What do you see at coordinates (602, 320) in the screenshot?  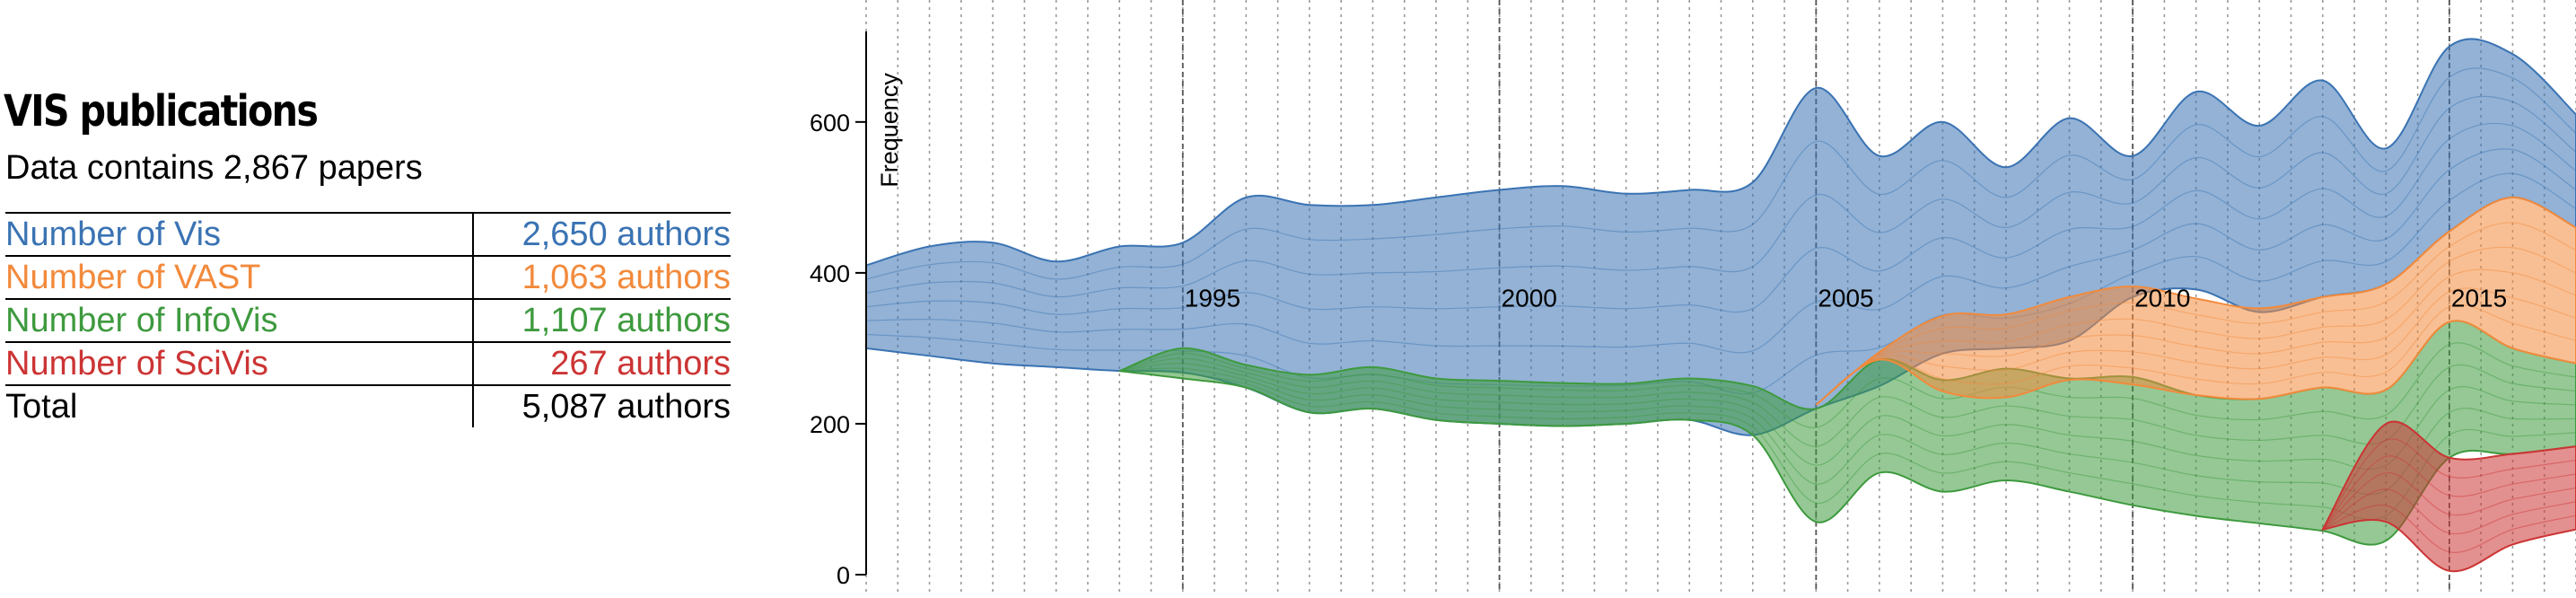 I see `row-value: 1,107 authors` at bounding box center [602, 320].